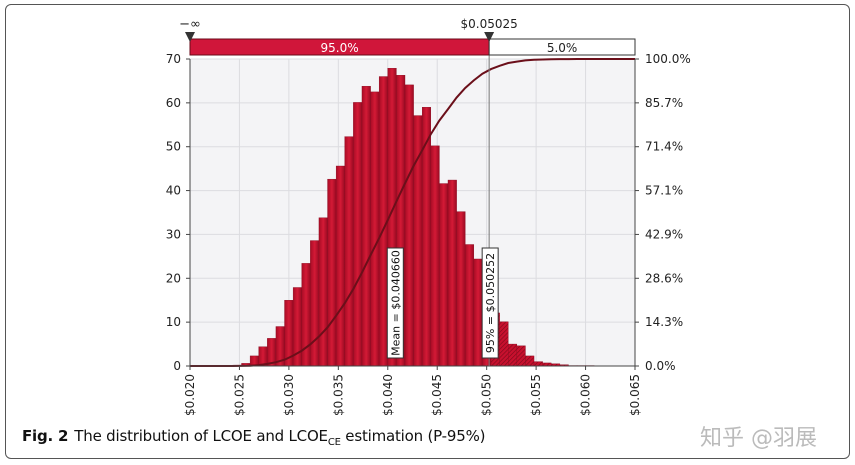 The image size is (855, 465). I want to click on caption-subscript: CE, so click(334, 442).